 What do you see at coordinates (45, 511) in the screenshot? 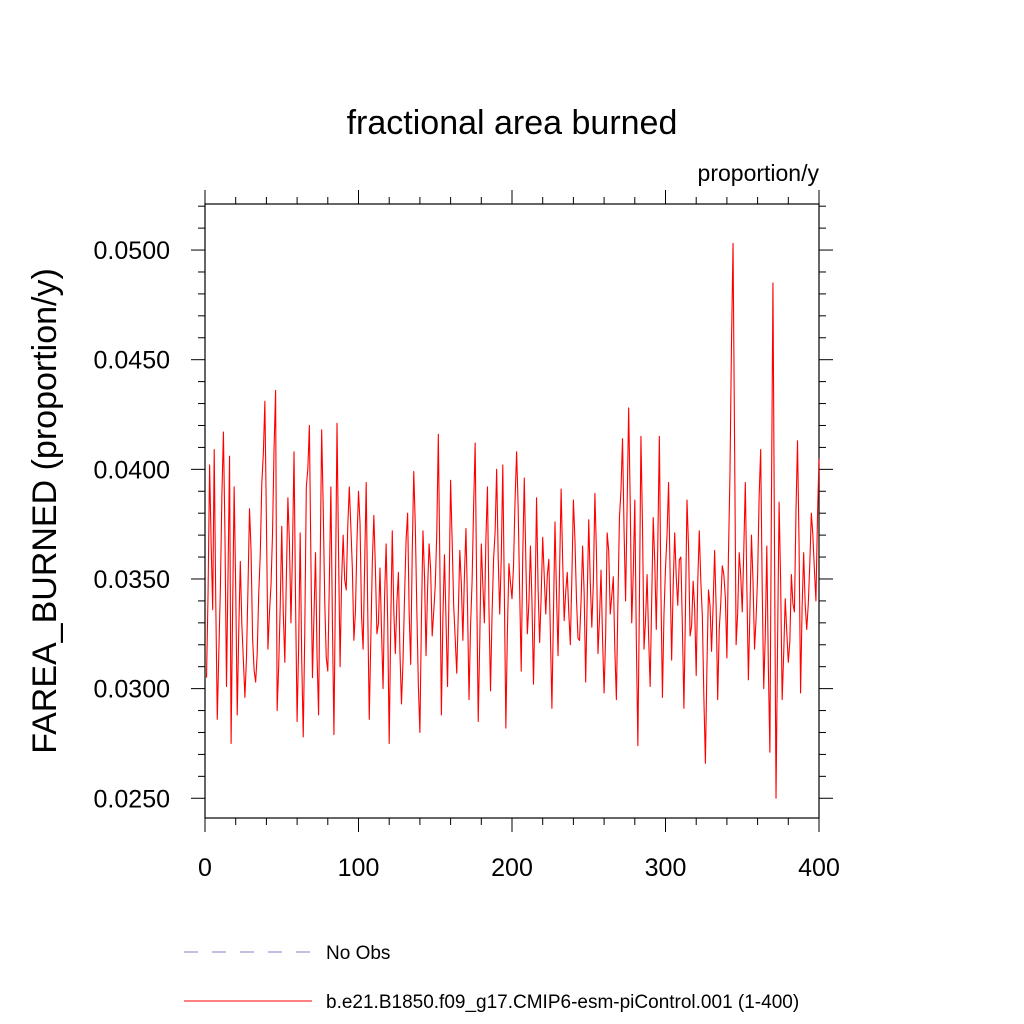
I see `y-axis-label: FAREA_BURNED (proportion/y)` at bounding box center [45, 511].